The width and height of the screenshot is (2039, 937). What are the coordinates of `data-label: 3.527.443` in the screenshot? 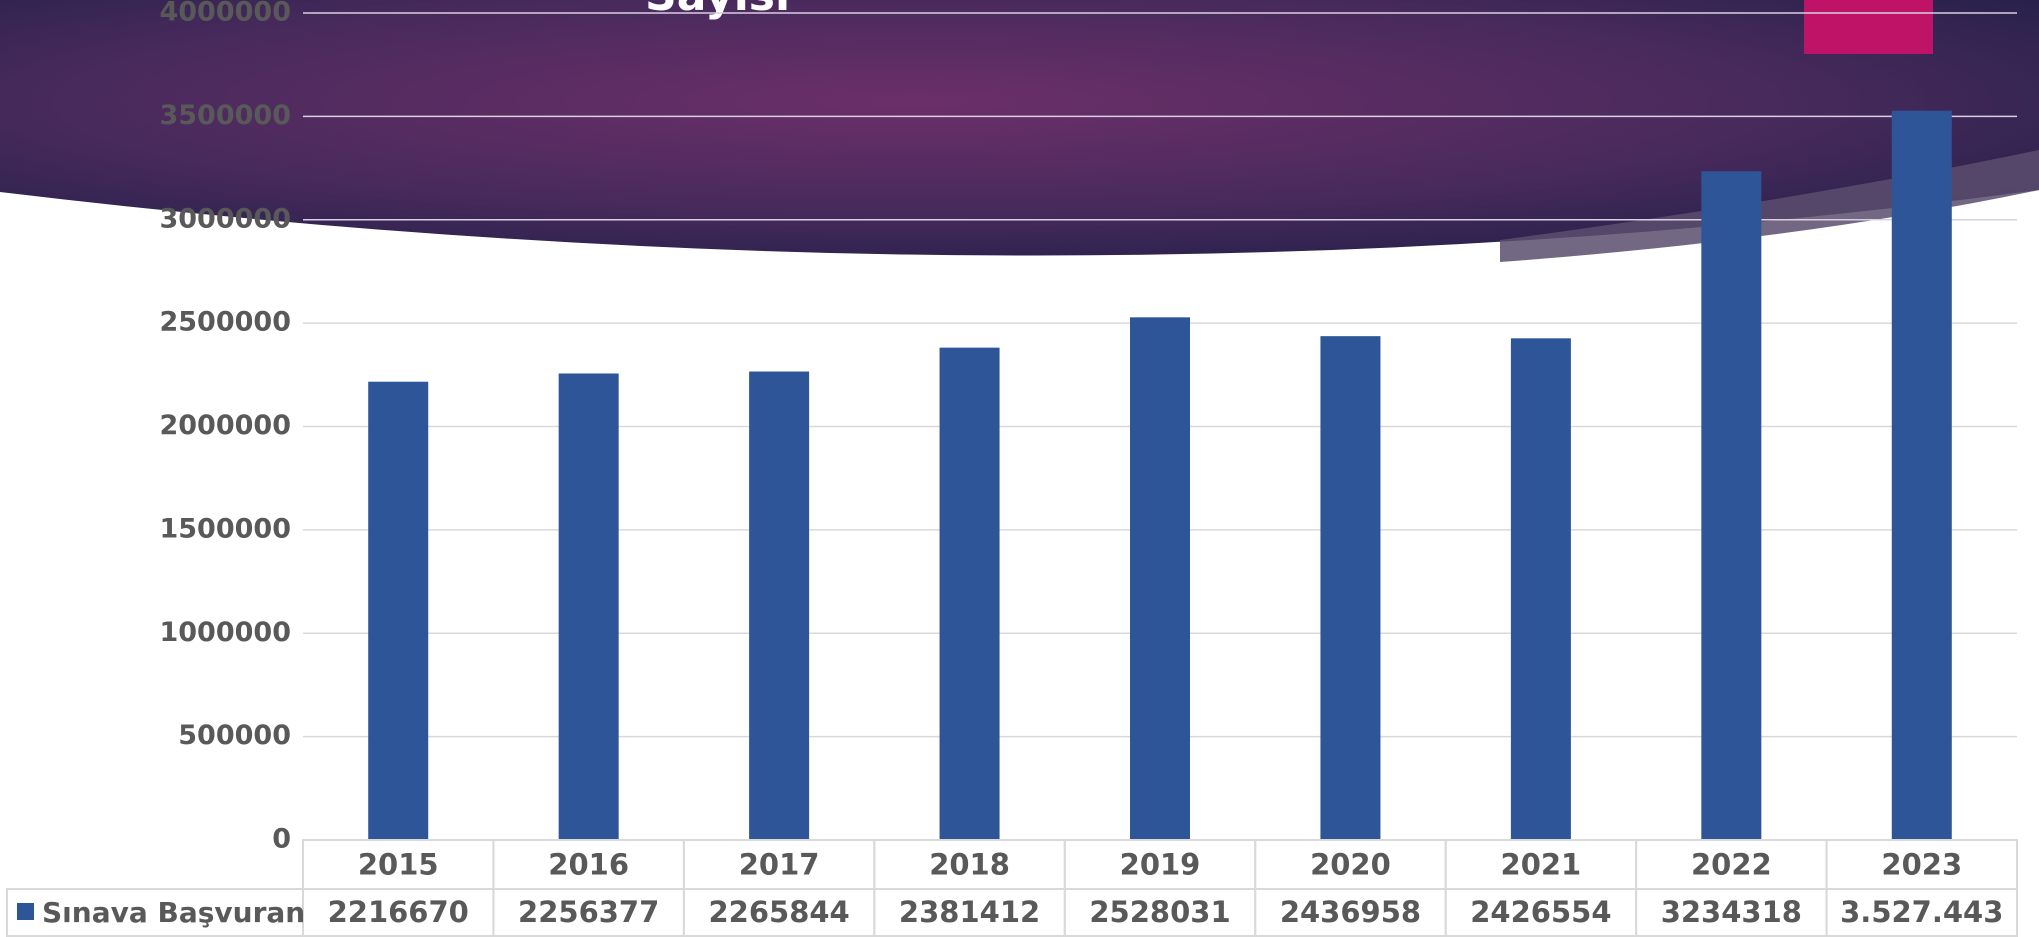 It's located at (1921, 912).